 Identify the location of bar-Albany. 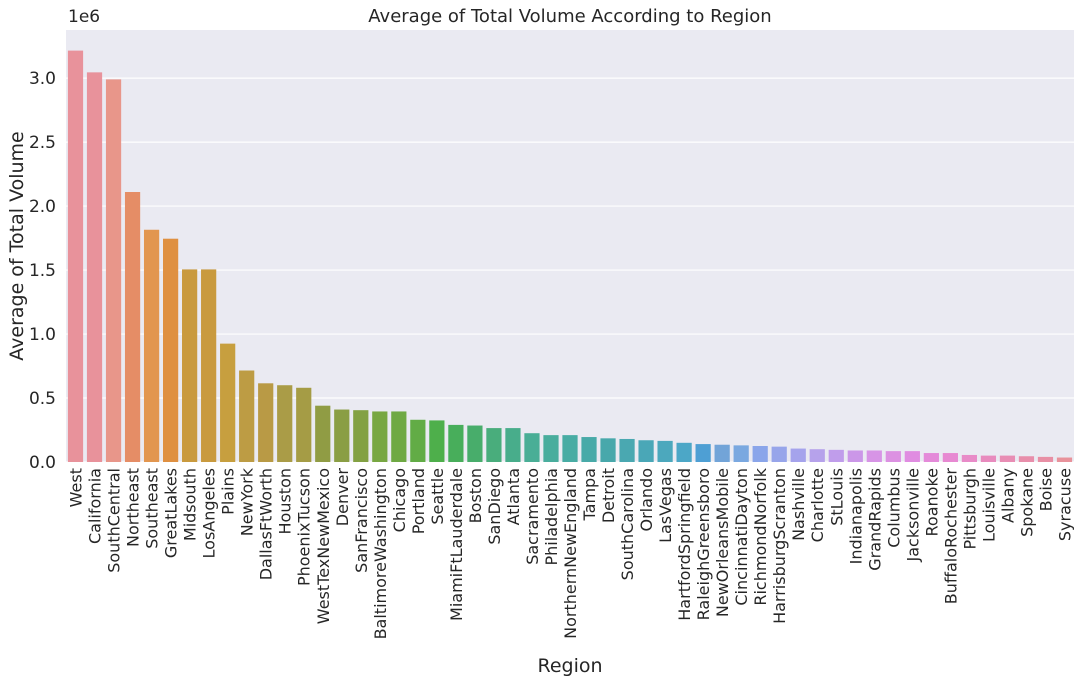
(1007, 458).